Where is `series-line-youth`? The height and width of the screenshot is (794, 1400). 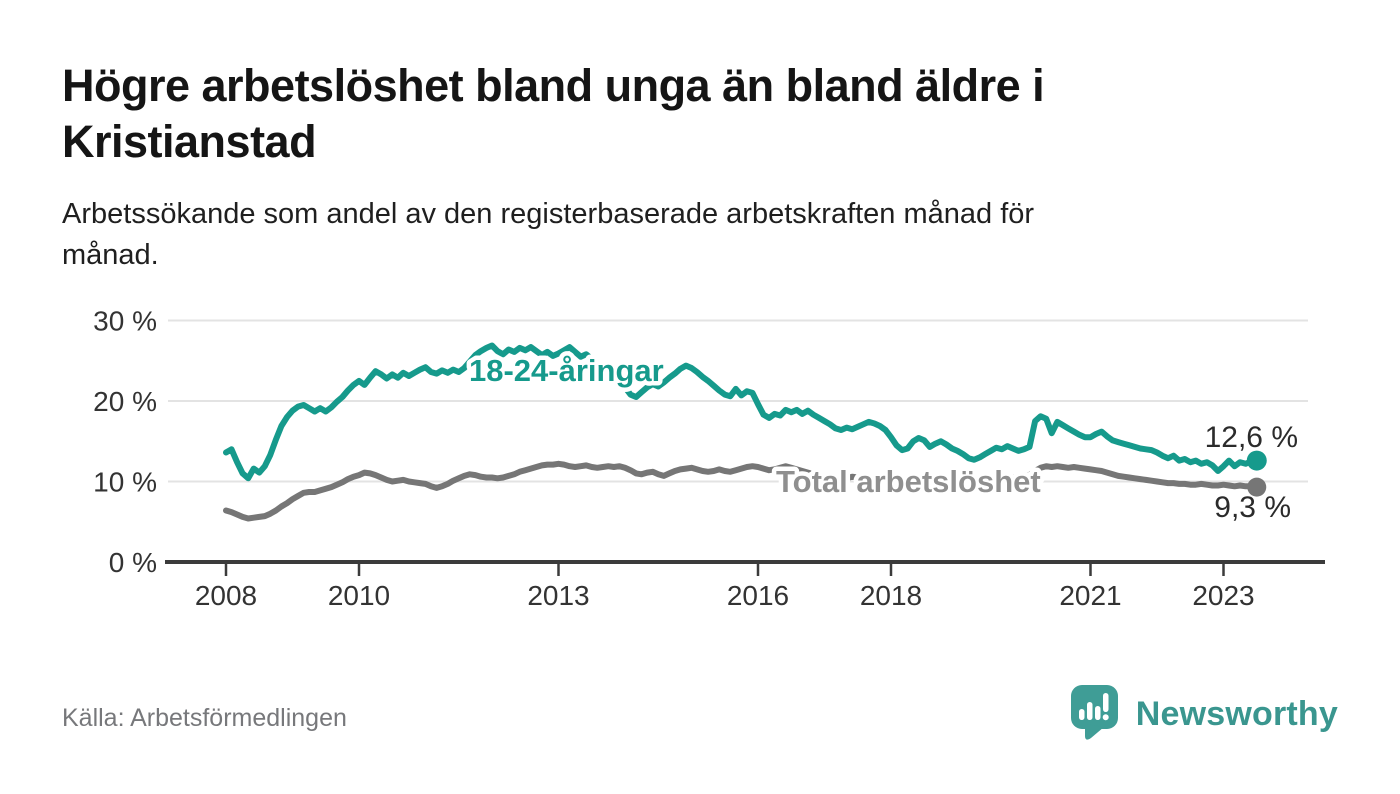 series-line-youth is located at coordinates (741, 412).